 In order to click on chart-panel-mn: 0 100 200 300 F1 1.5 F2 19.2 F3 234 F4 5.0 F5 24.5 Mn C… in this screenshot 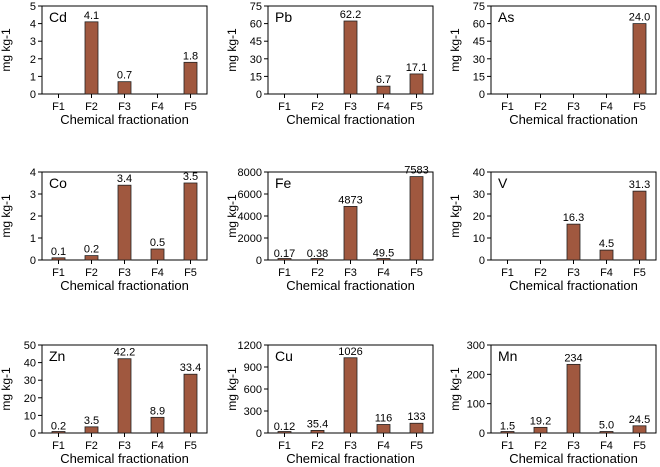, I will do `click(552, 403)`.